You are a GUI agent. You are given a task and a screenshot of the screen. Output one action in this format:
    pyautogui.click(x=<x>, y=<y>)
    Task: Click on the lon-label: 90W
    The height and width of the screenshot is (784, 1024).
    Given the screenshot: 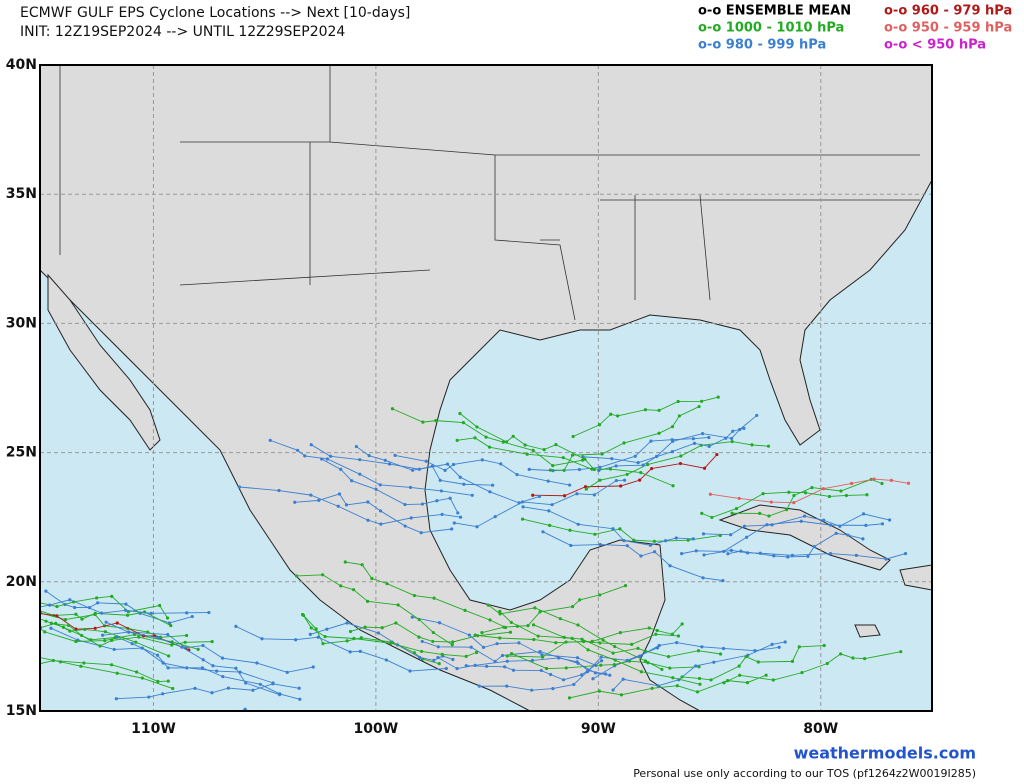 What is the action you would take?
    pyautogui.click(x=598, y=729)
    